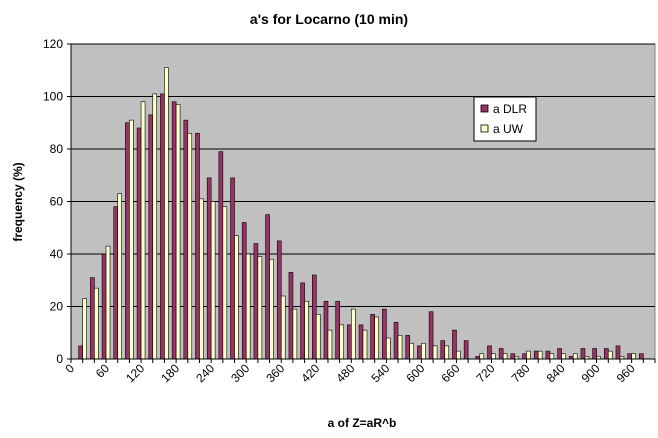 The width and height of the screenshot is (658, 438). I want to click on y-tick-label: 40, so click(57, 254).